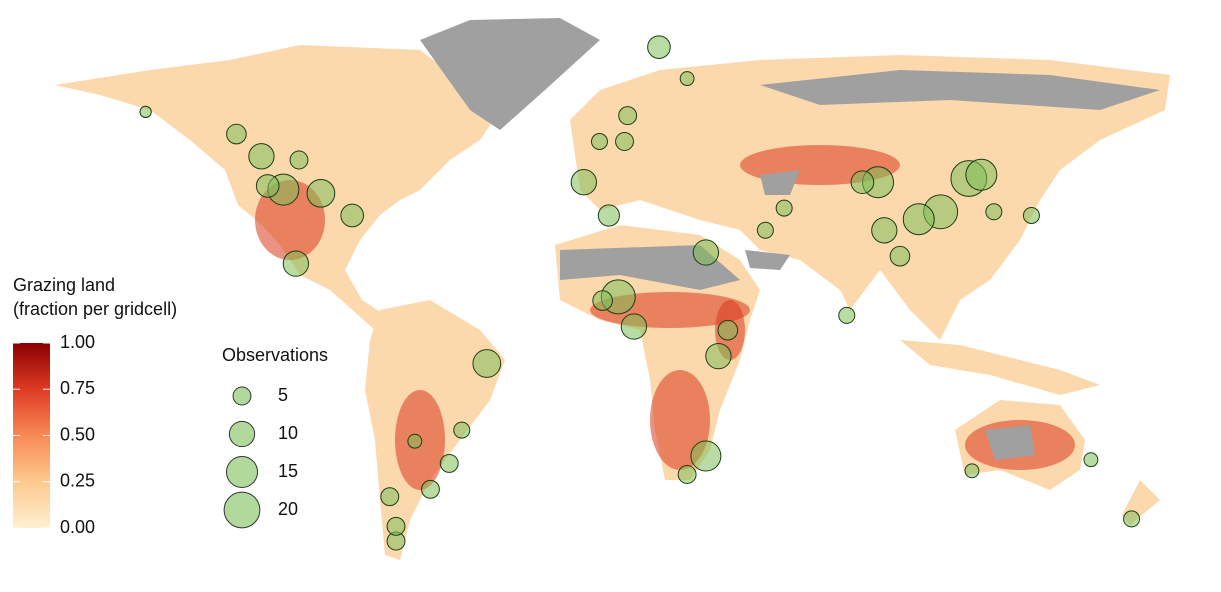 This screenshot has height=592, width=1221. Describe the element at coordinates (64, 285) in the screenshot. I see `legend-title: Grazing land` at that location.